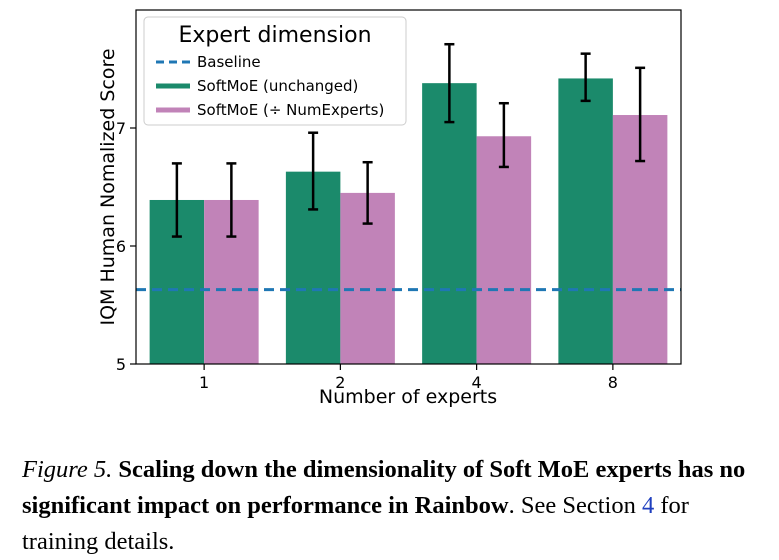  What do you see at coordinates (477, 382) in the screenshot?
I see `x-tick-label-4: 4` at bounding box center [477, 382].